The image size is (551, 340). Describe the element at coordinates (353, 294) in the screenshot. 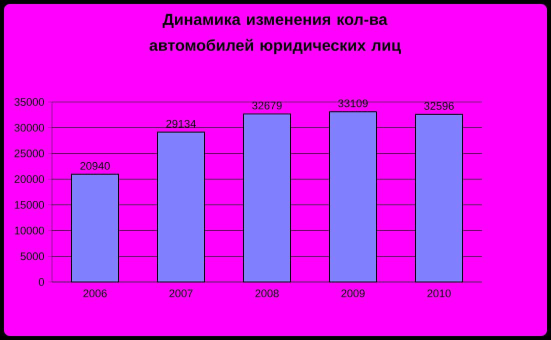

I see `x-tick-label: 2009` at that location.